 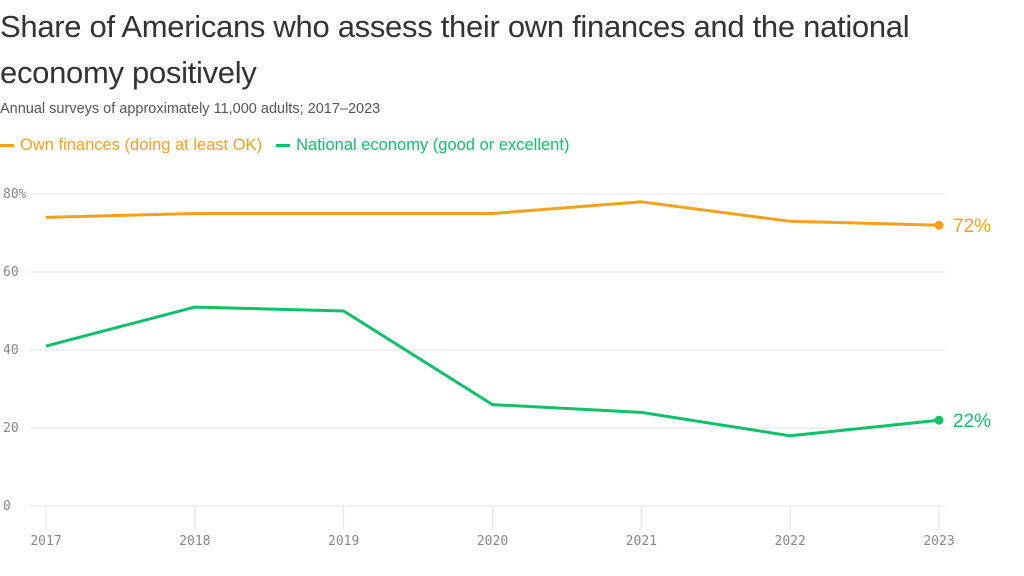 What do you see at coordinates (790, 541) in the screenshot?
I see `x-tick-label: 2022` at bounding box center [790, 541].